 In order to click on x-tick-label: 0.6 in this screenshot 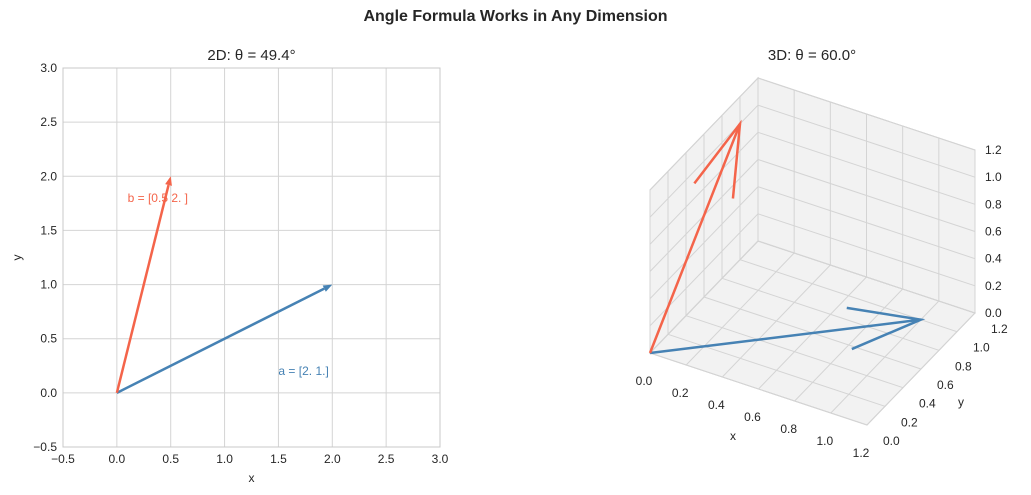, I will do `click(752, 417)`.